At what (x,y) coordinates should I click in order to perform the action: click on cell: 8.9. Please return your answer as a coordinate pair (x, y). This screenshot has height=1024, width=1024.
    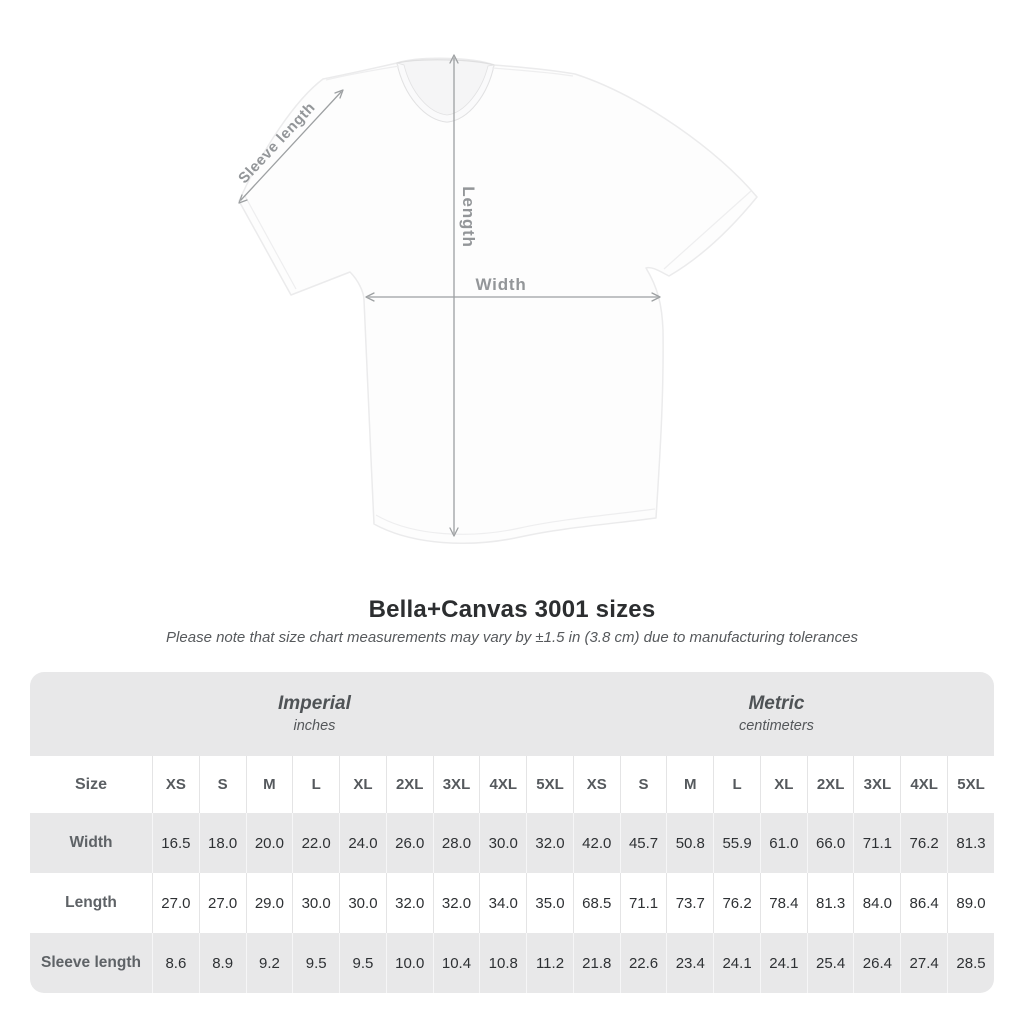
    Looking at the image, I should click on (222, 963).